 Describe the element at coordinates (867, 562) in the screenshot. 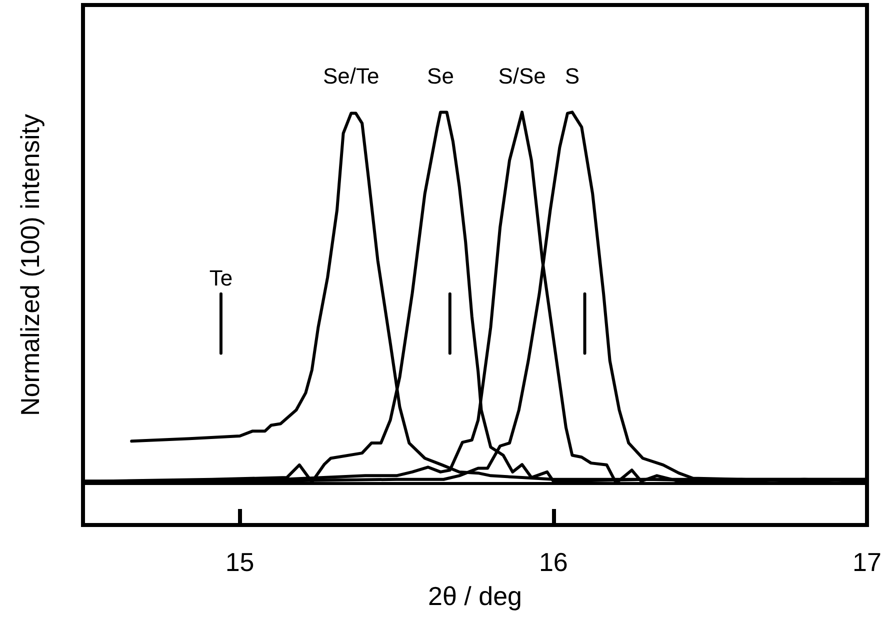

I see `x-tick-label: 17` at that location.